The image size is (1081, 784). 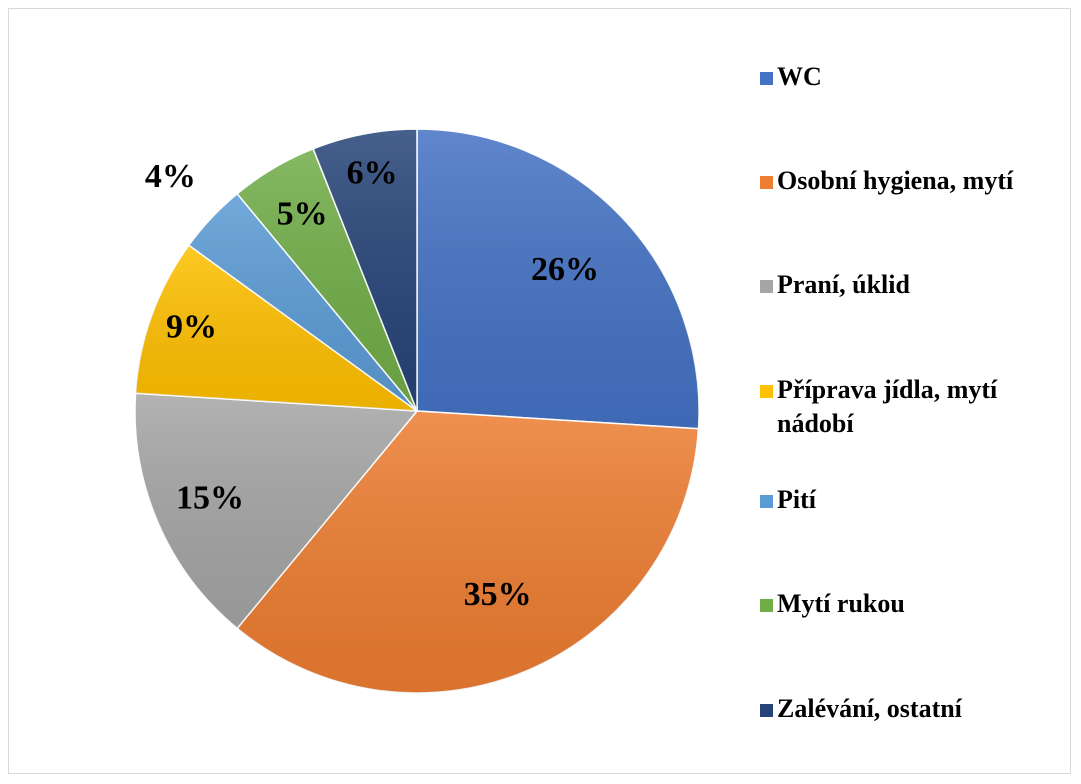 What do you see at coordinates (869, 708) in the screenshot?
I see `legend-label: Zalévání, ostatní` at bounding box center [869, 708].